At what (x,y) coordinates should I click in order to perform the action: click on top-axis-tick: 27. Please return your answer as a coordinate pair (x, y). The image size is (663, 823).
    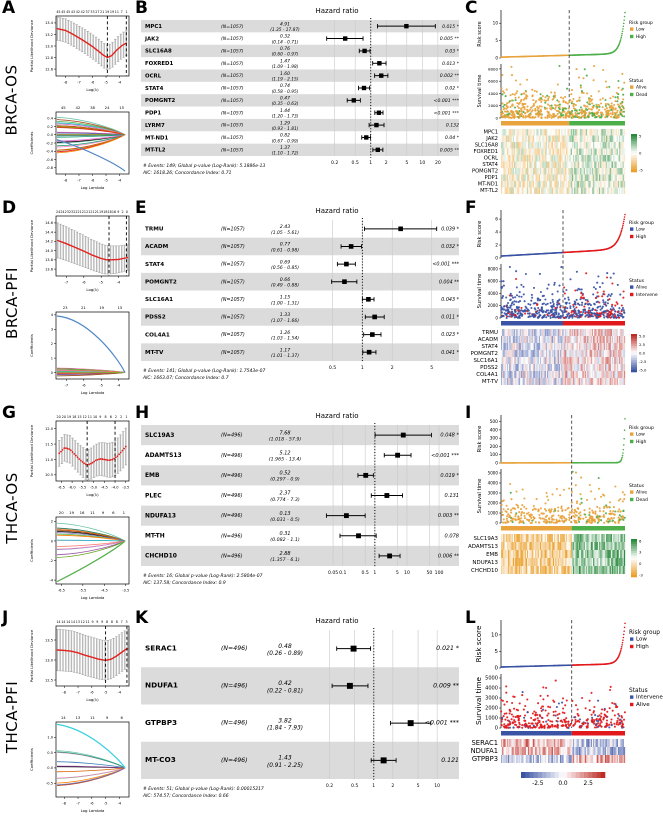
    Looking at the image, I should click on (97, 12).